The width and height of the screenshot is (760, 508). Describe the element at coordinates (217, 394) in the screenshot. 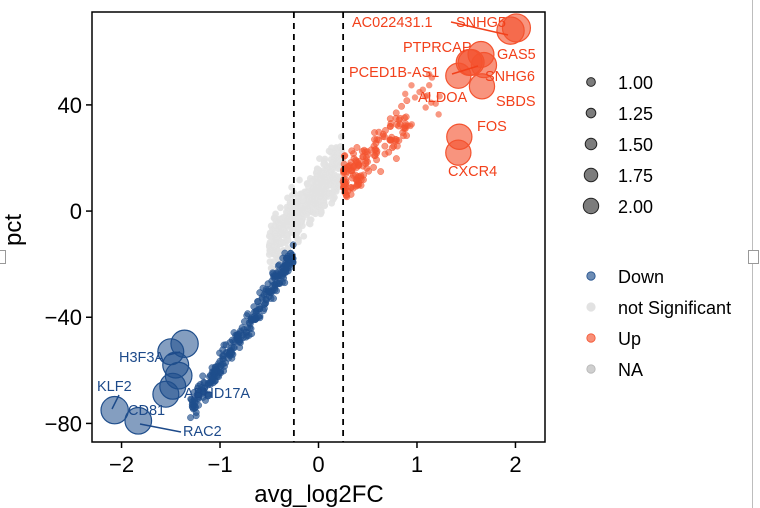

I see `gene-label: ABHD17A` at that location.